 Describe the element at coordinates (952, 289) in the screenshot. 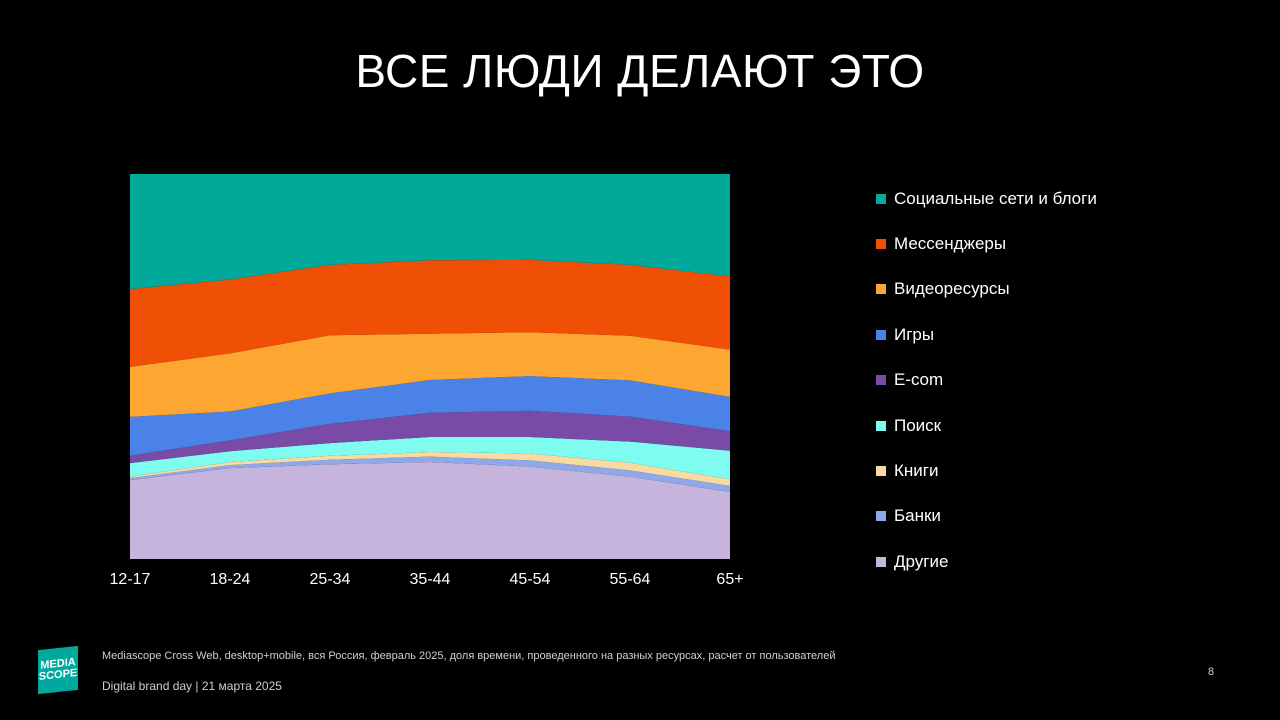

I see `legend-label: Видеоресурсы` at that location.